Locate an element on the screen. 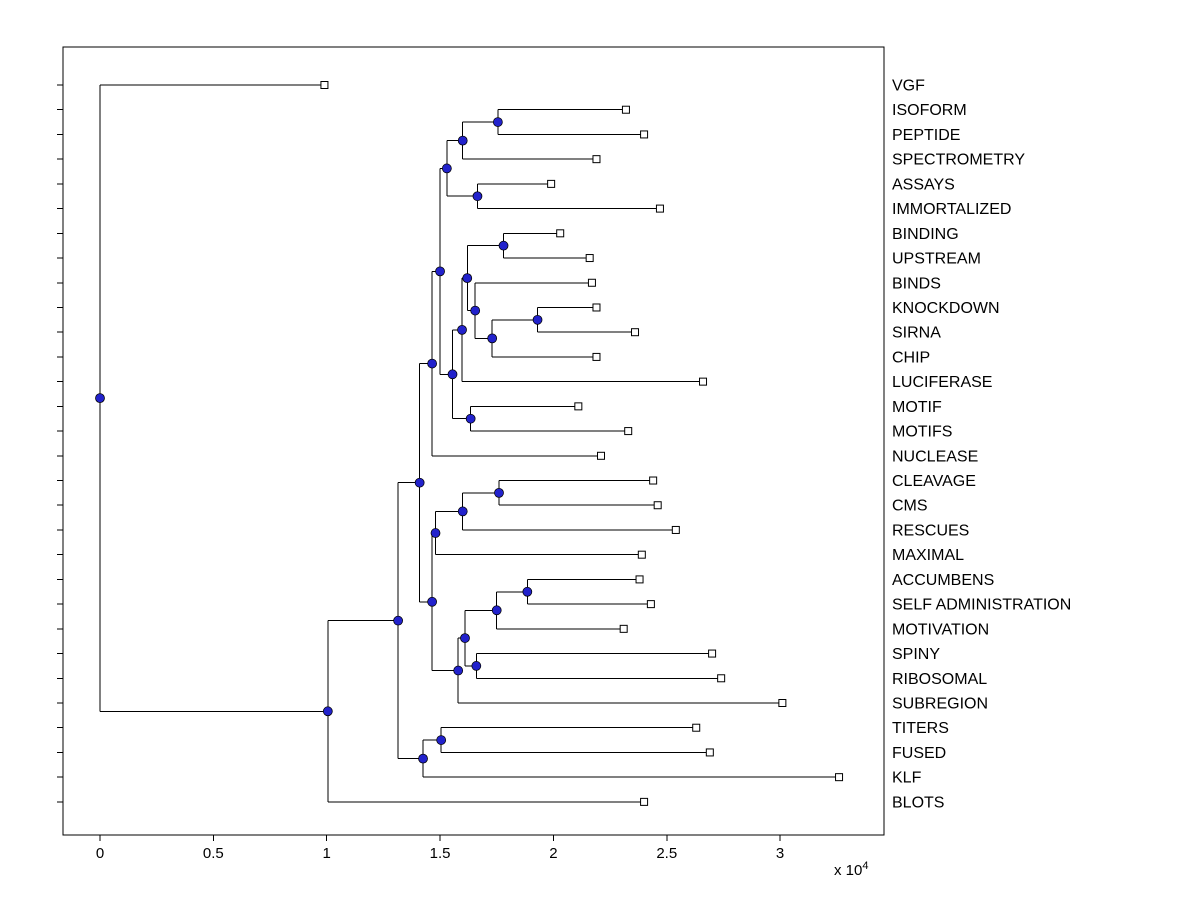 Image resolution: width=1200 pixels, height=900 pixels. leaf-label: RIBOSOMAL is located at coordinates (939, 679).